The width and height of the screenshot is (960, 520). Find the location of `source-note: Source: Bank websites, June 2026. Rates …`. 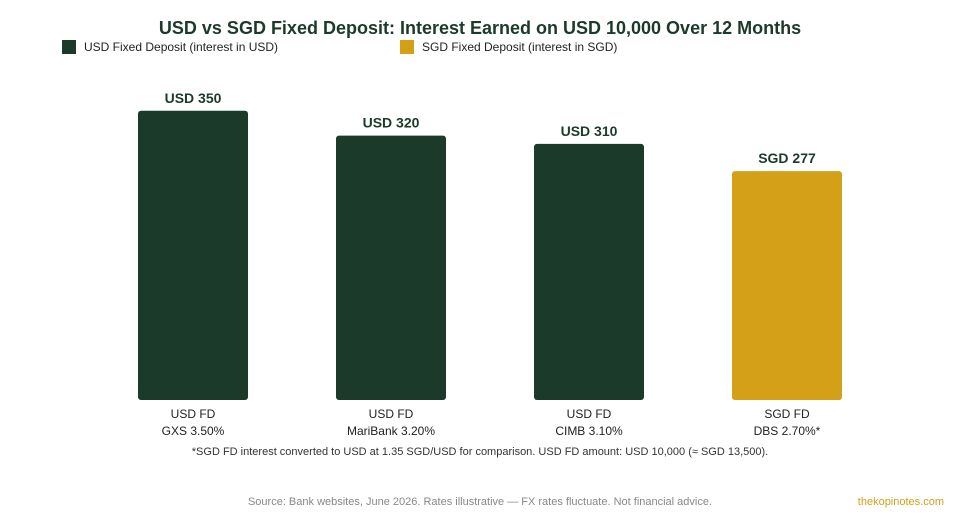

source-note: Source: Bank websites, June 2026. Rates … is located at coordinates (480, 502).